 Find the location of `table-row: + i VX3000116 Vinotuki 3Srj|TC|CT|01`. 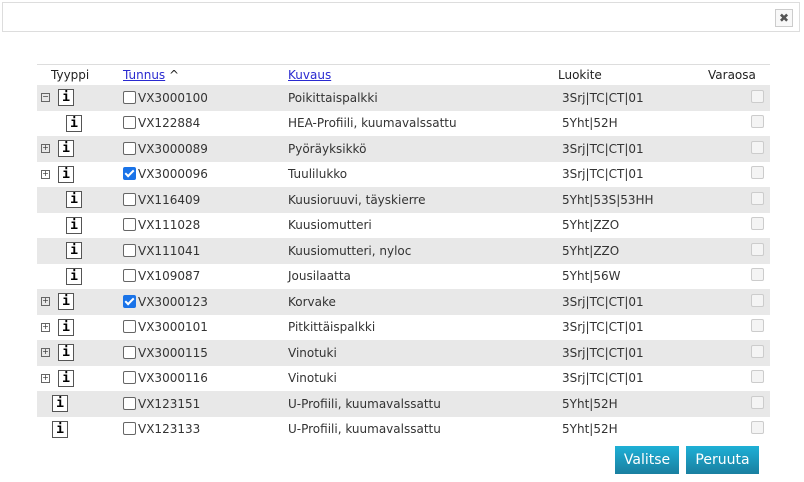

table-row: + i VX3000116 Vinotuki 3Srj|TC|CT|01 is located at coordinates (403, 379).